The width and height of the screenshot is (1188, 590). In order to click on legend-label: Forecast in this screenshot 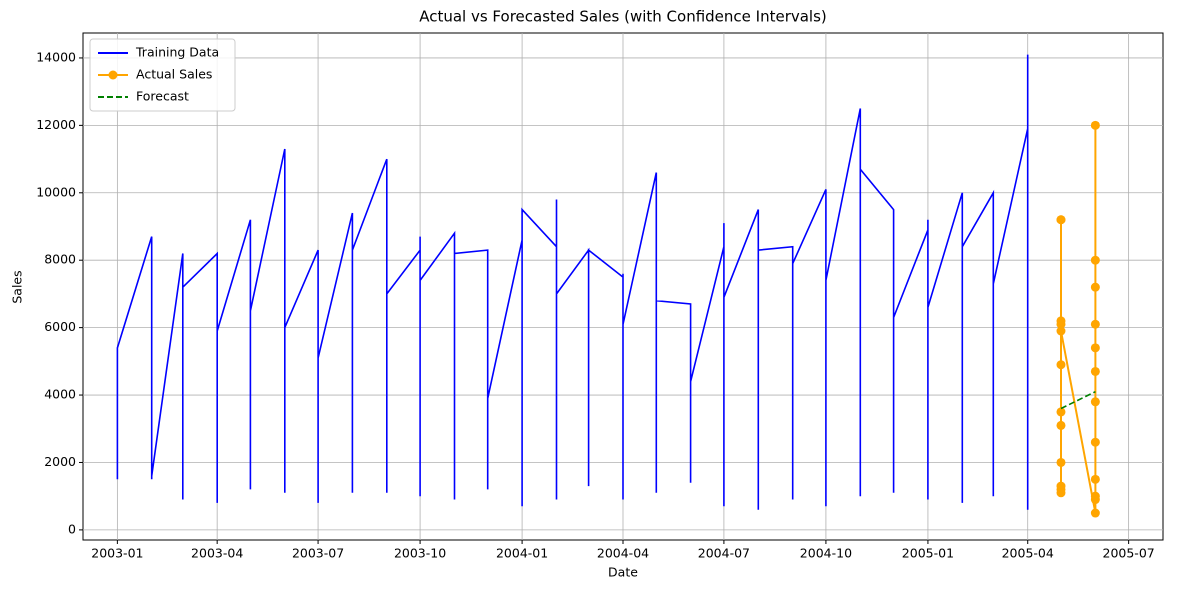, I will do `click(162, 96)`.